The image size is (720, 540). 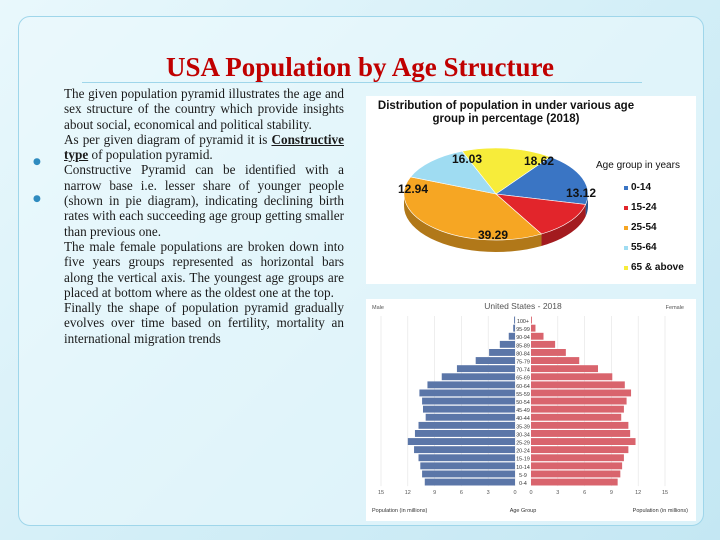 I want to click on age-group-label: 10-14, so click(x=523, y=468).